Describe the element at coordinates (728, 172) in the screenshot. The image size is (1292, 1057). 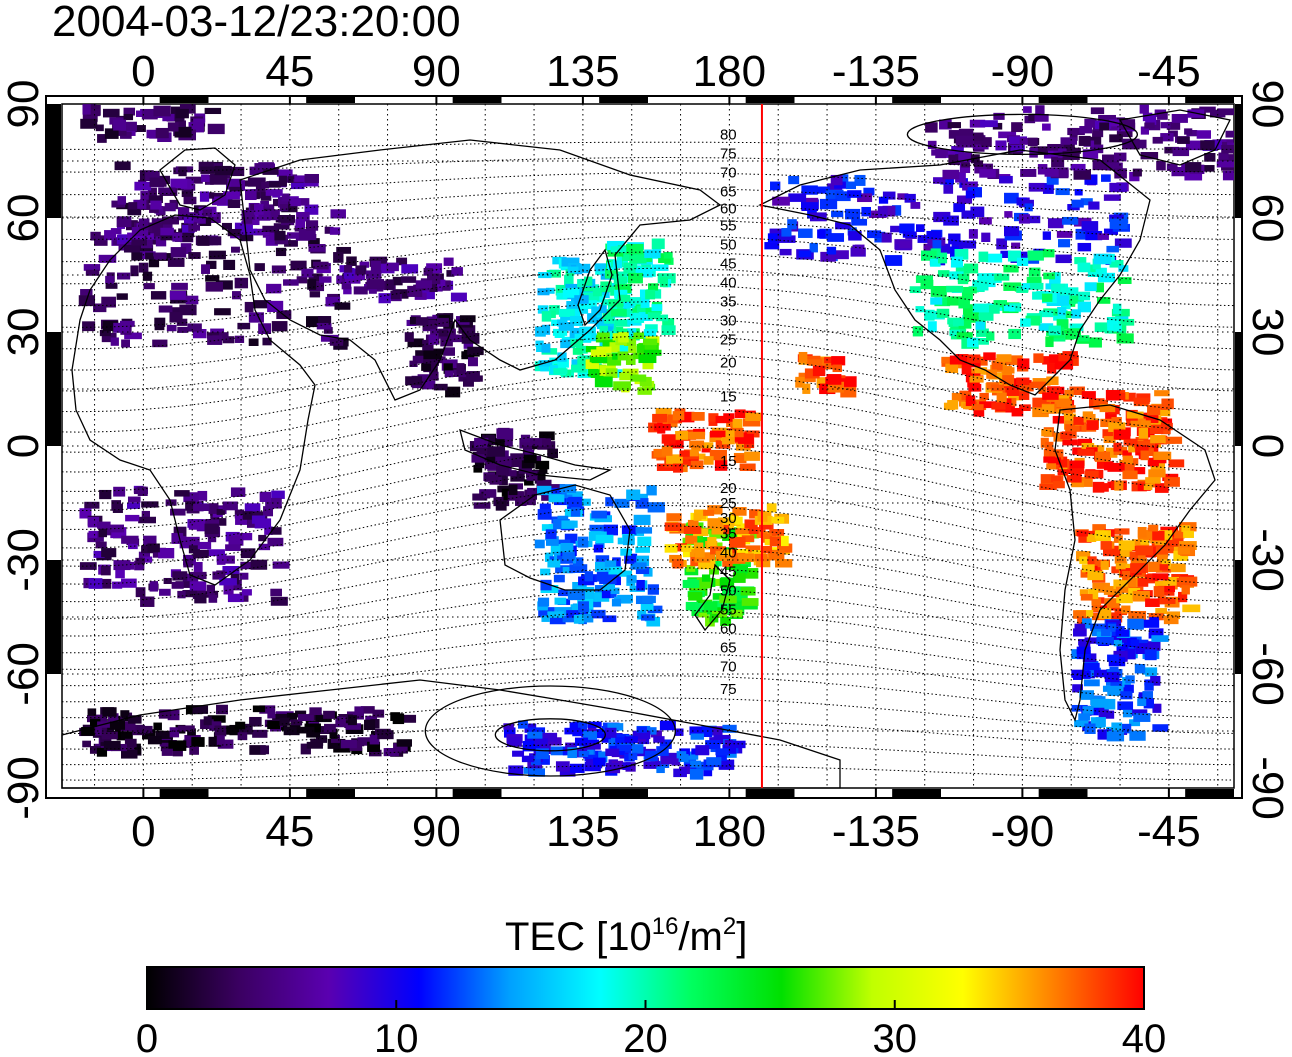
I see `contour-label: 70` at that location.